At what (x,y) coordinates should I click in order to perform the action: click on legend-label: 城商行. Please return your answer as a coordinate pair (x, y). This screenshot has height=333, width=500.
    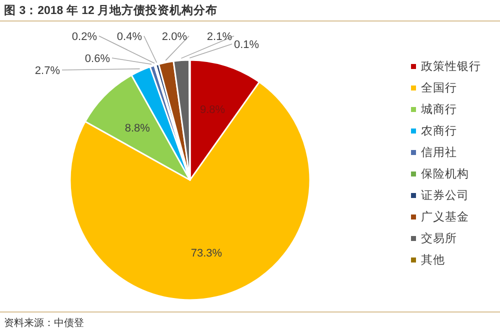
    Looking at the image, I should click on (438, 109).